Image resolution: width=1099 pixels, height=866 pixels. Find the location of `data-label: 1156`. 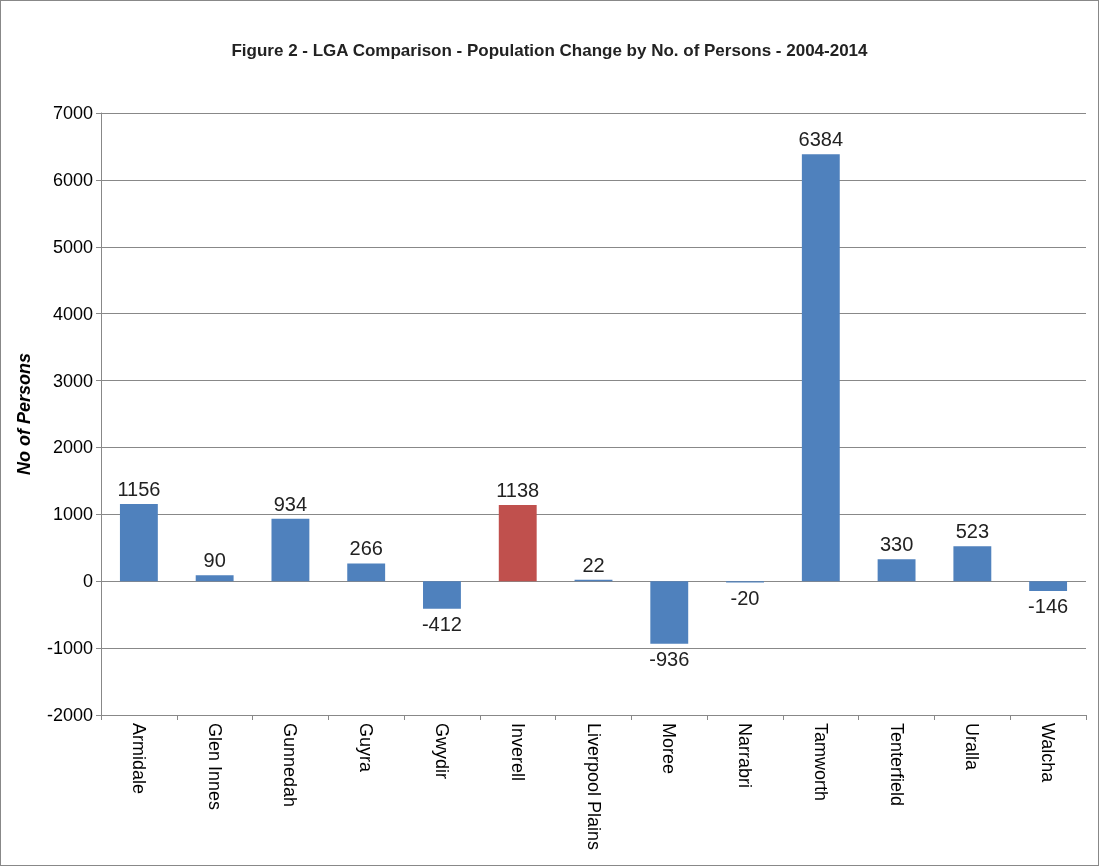

data-label: 1156 is located at coordinates (139, 488).